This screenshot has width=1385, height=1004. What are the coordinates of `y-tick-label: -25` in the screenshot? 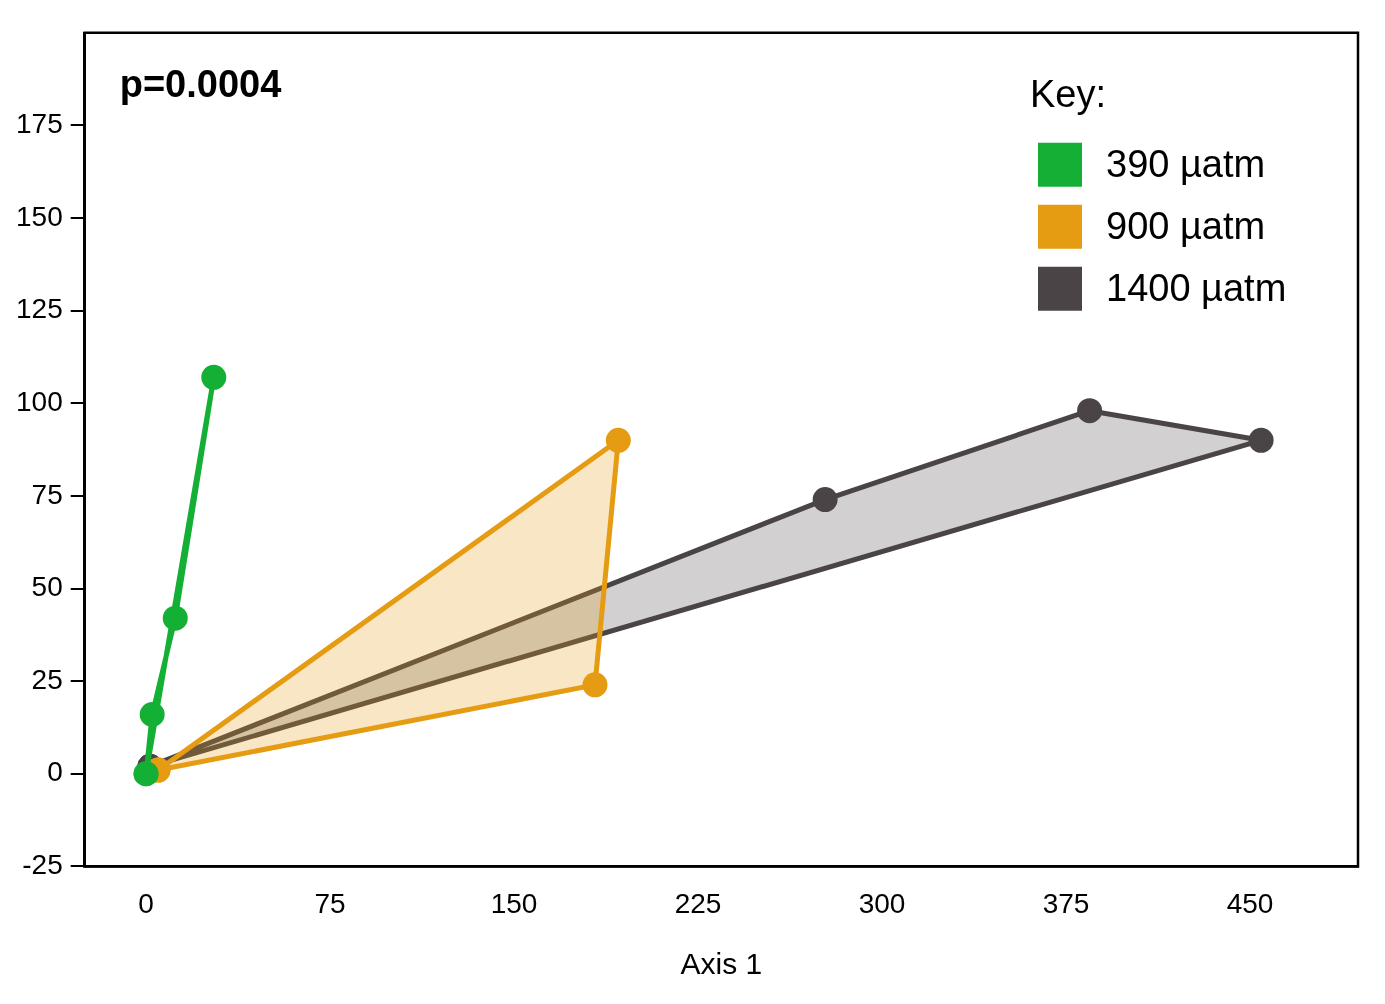 It's located at (42, 865).